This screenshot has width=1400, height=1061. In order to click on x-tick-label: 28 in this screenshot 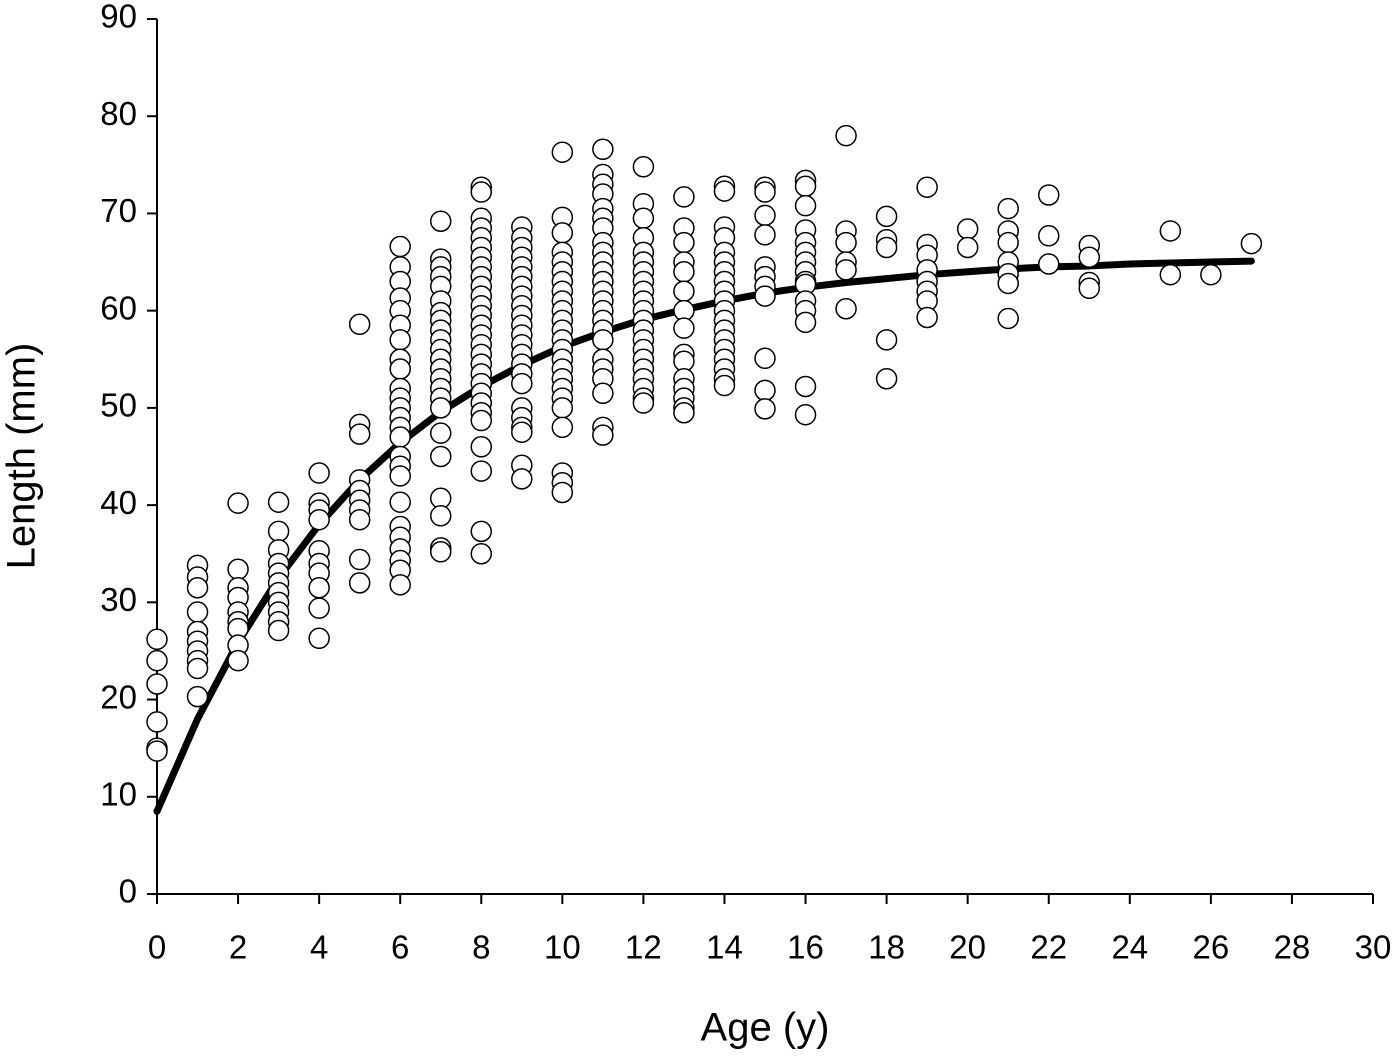, I will do `click(1292, 947)`.